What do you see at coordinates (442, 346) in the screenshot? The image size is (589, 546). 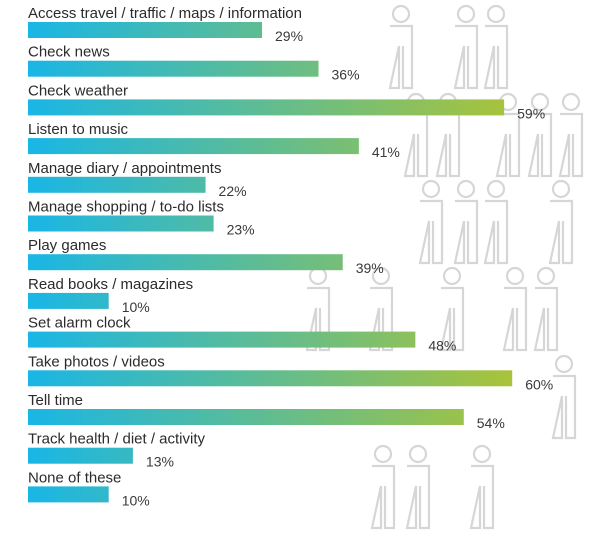 I see `value-label: 48%` at bounding box center [442, 346].